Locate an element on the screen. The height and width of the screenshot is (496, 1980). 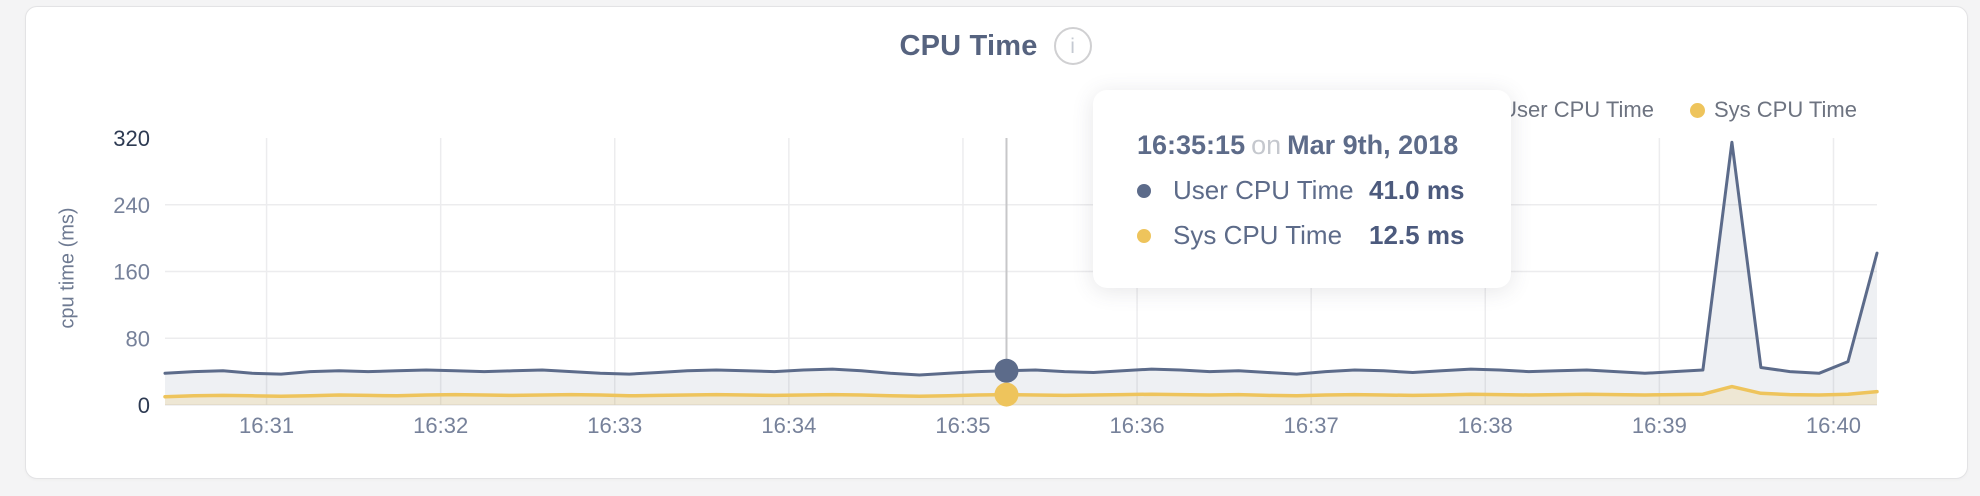
tooltip-row: User CPU Time 41.0 ms is located at coordinates (1324, 190).